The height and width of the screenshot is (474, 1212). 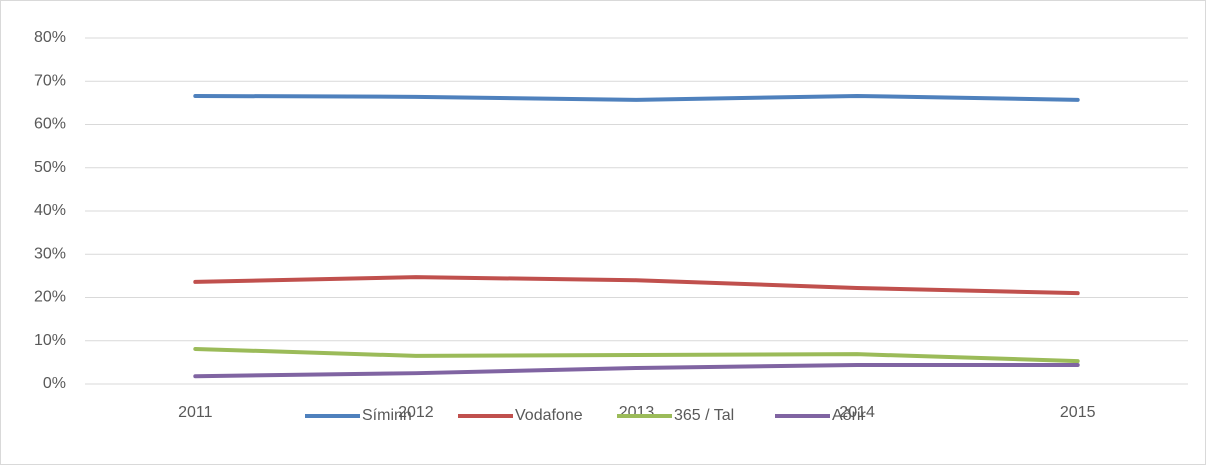 What do you see at coordinates (50, 124) in the screenshot?
I see `y-tick-label: 60%` at bounding box center [50, 124].